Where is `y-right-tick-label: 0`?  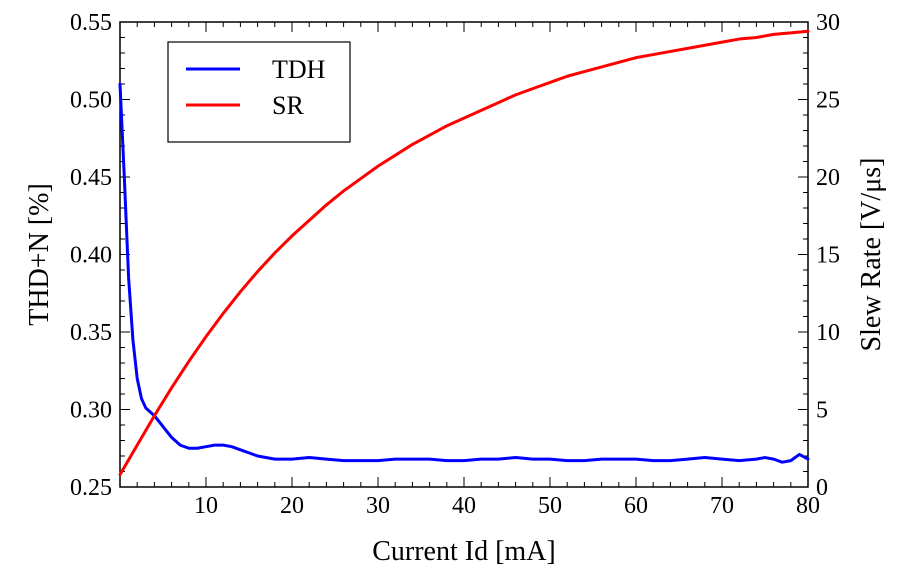 y-right-tick-label: 0 is located at coordinates (822, 488).